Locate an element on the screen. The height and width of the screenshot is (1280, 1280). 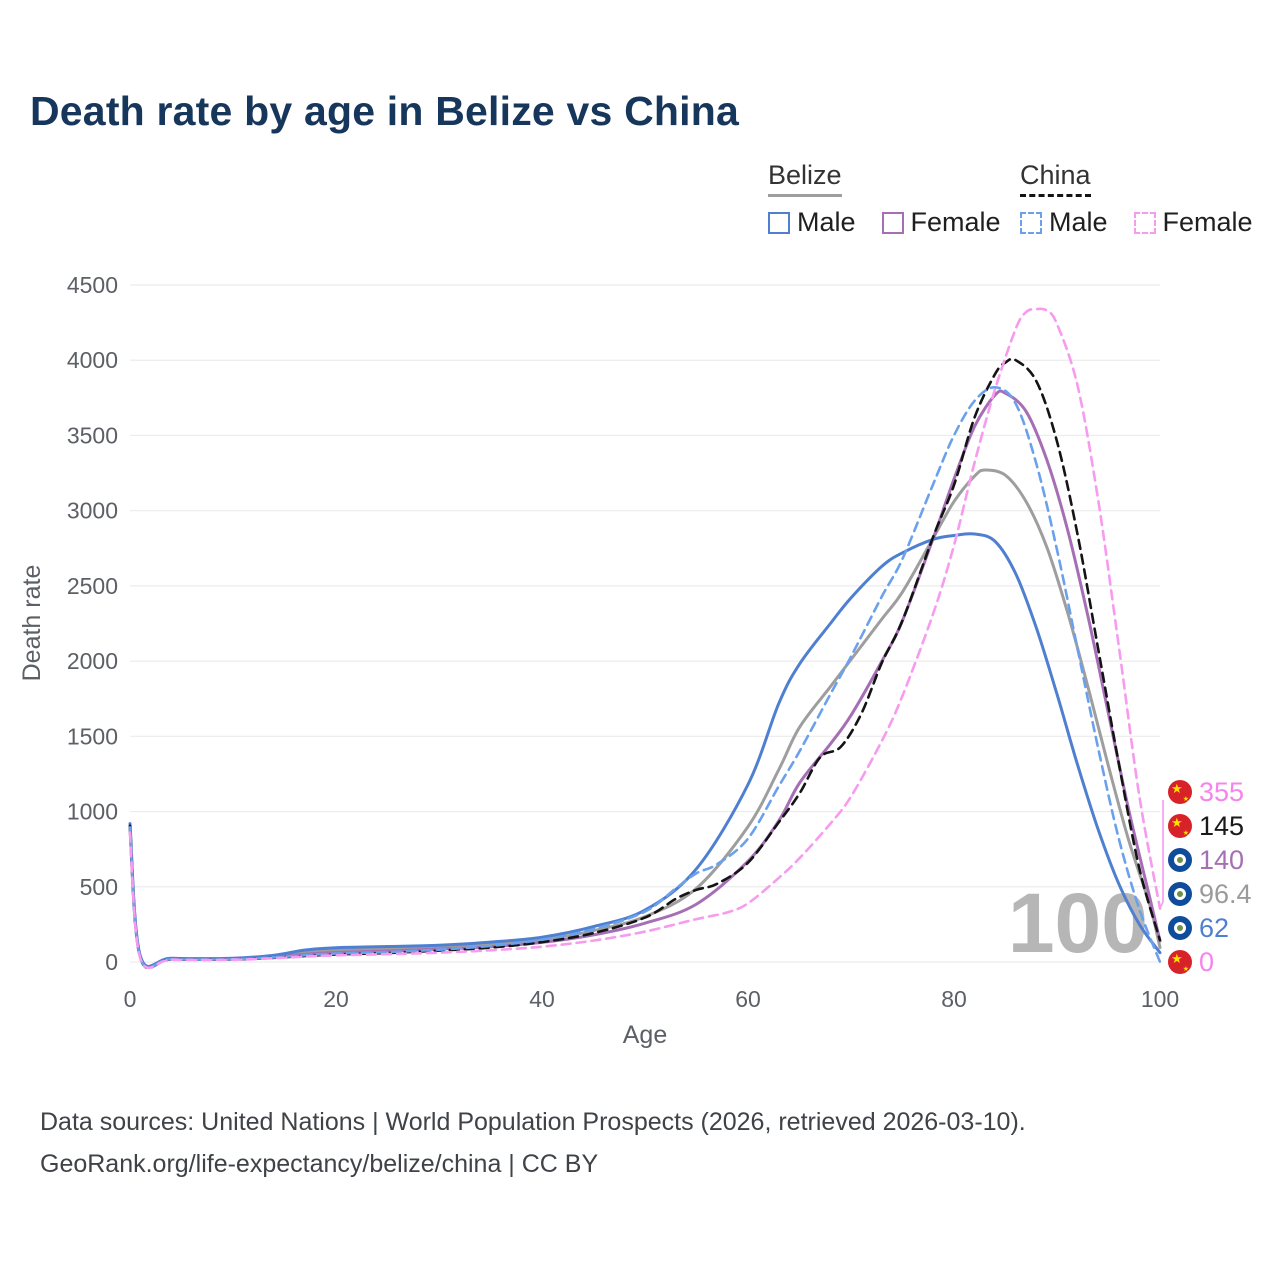
legend-item-china-male: Male is located at coordinates (1064, 222).